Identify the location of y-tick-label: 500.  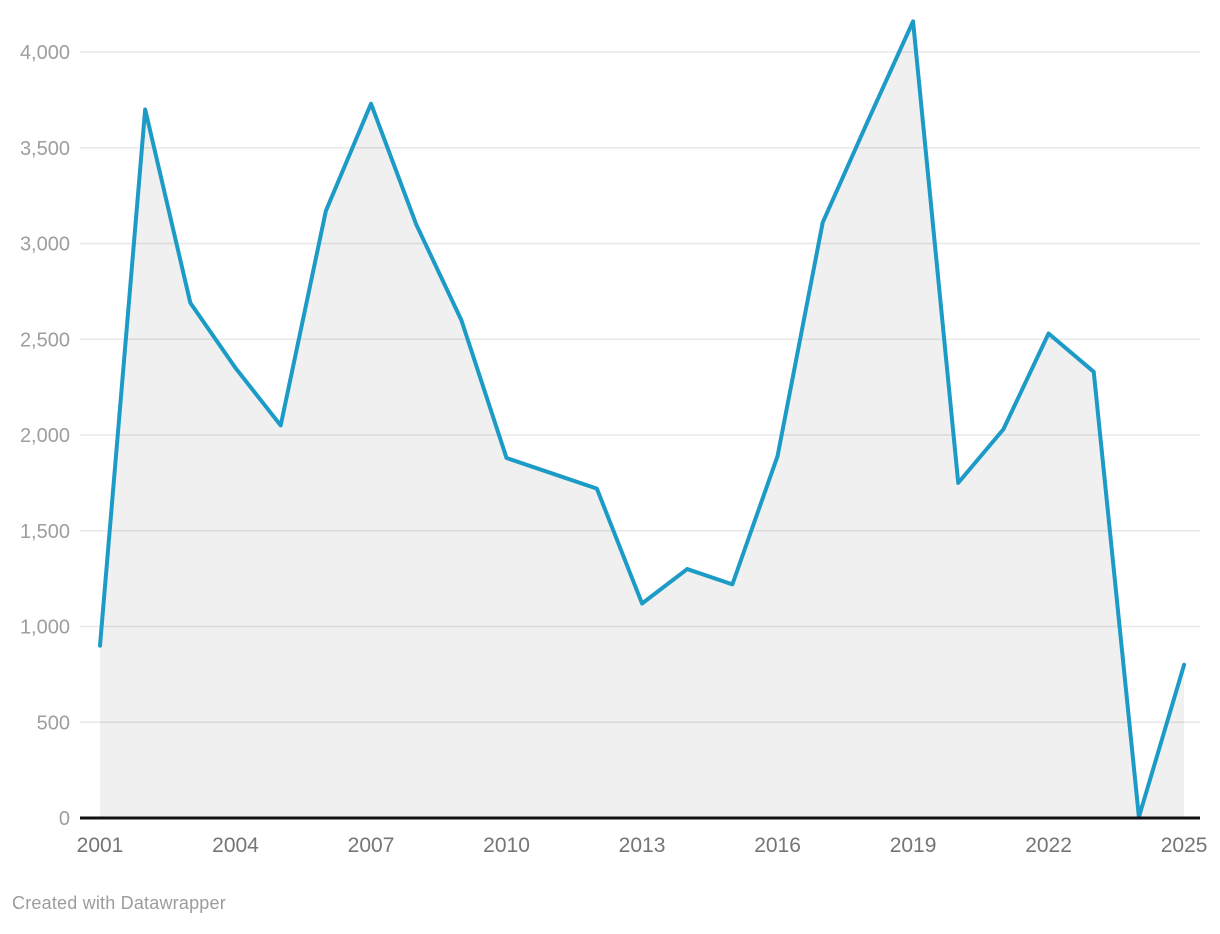
(53, 723).